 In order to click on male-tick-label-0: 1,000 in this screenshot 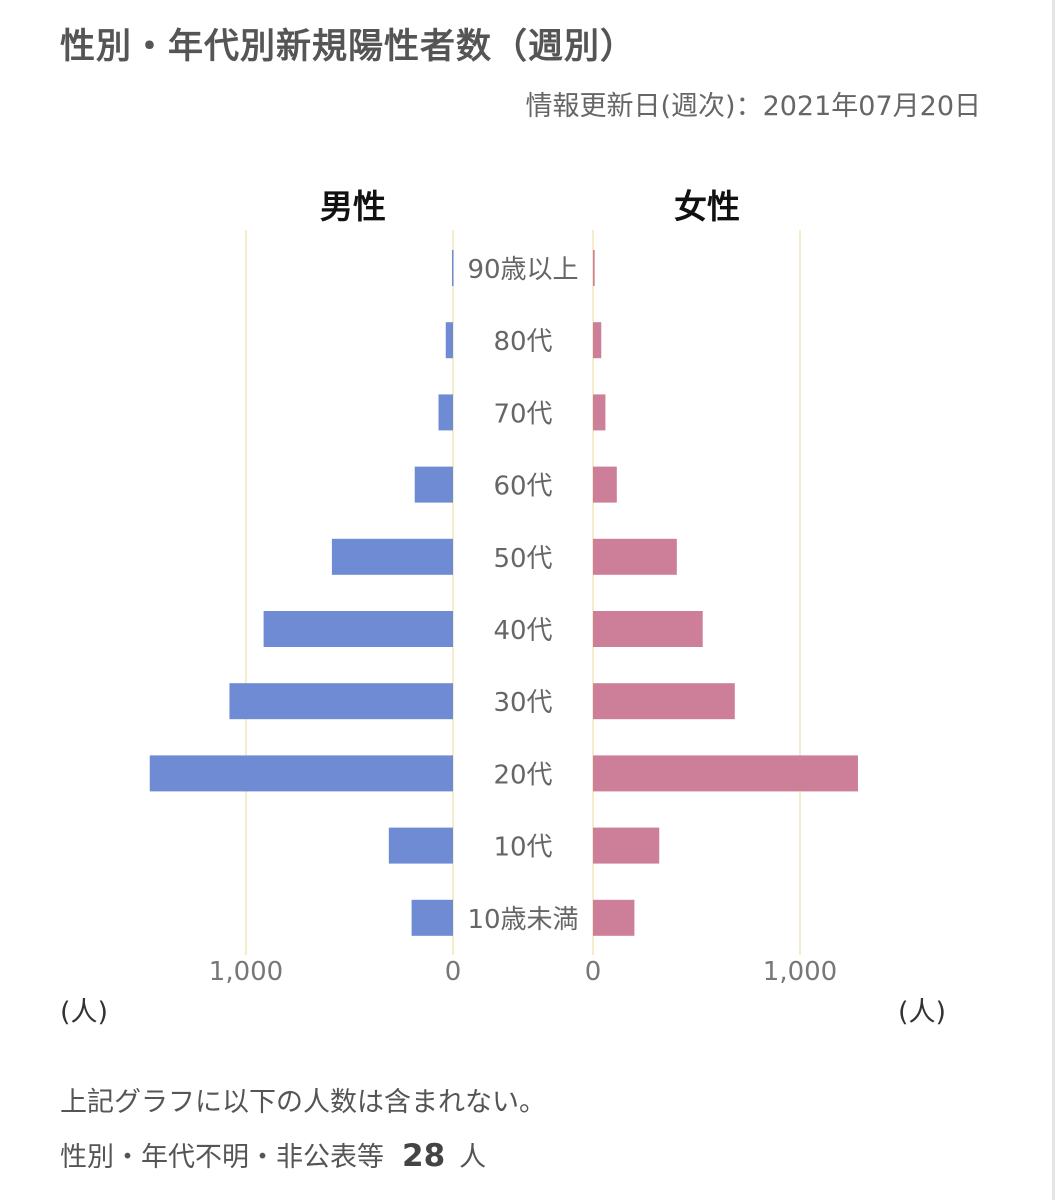, I will do `click(246, 972)`.